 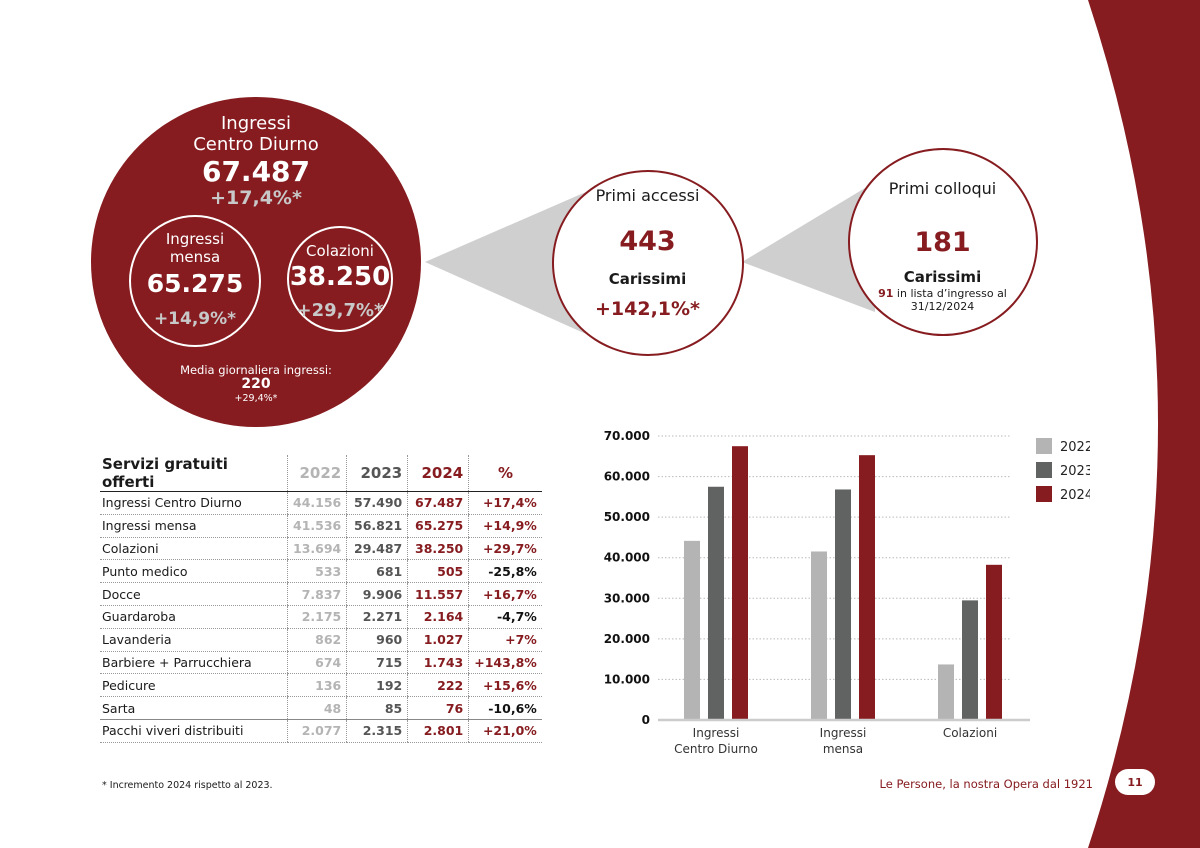 What do you see at coordinates (627, 558) in the screenshot?
I see `y-tick-label: 40.000` at bounding box center [627, 558].